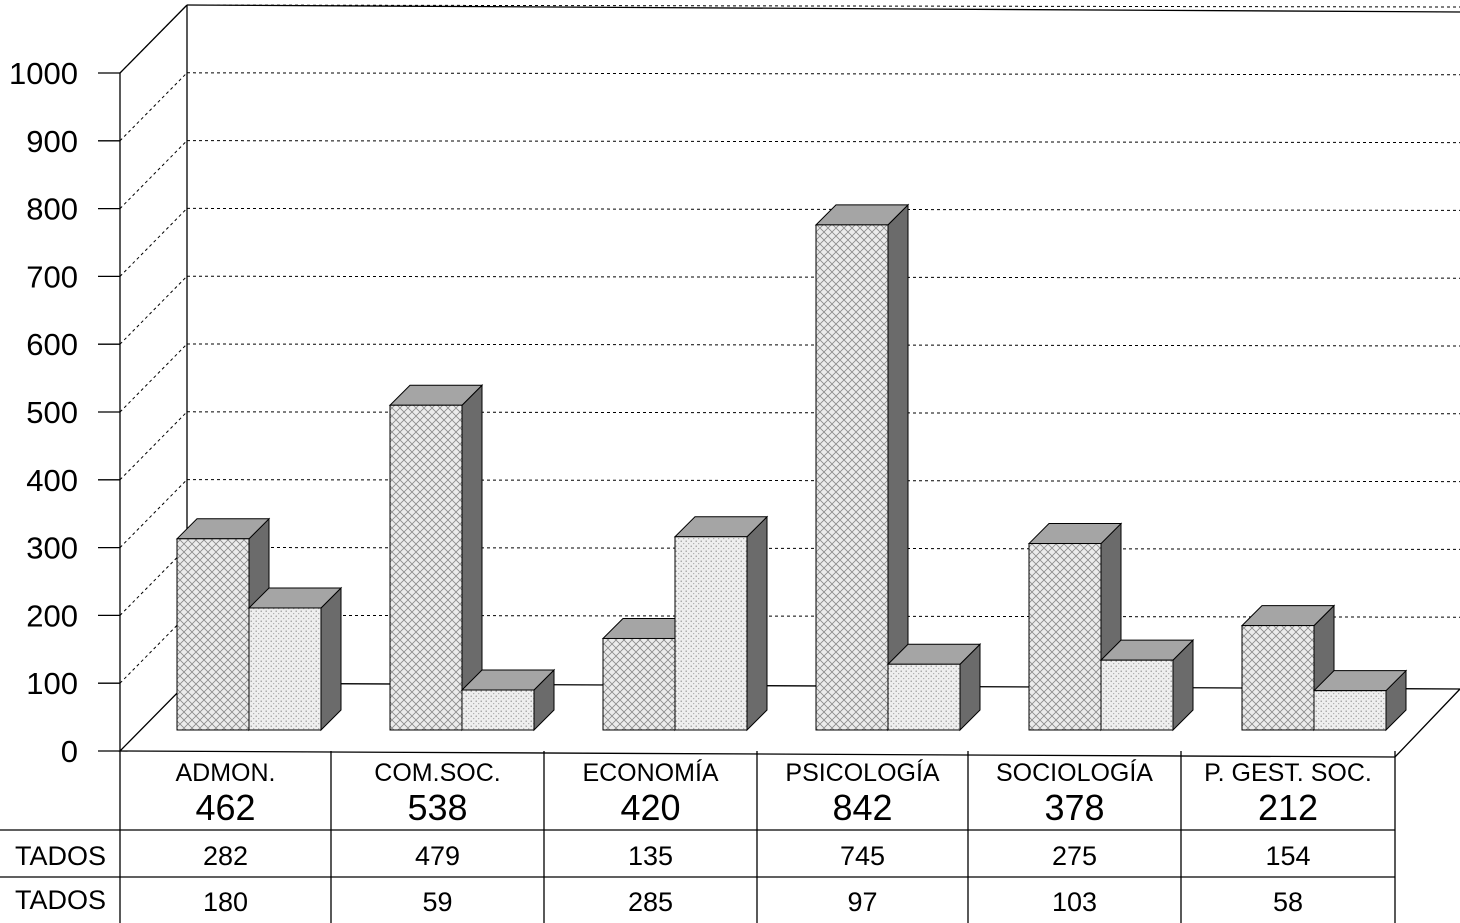 The width and height of the screenshot is (1460, 923). I want to click on category-total: 462, so click(225, 807).